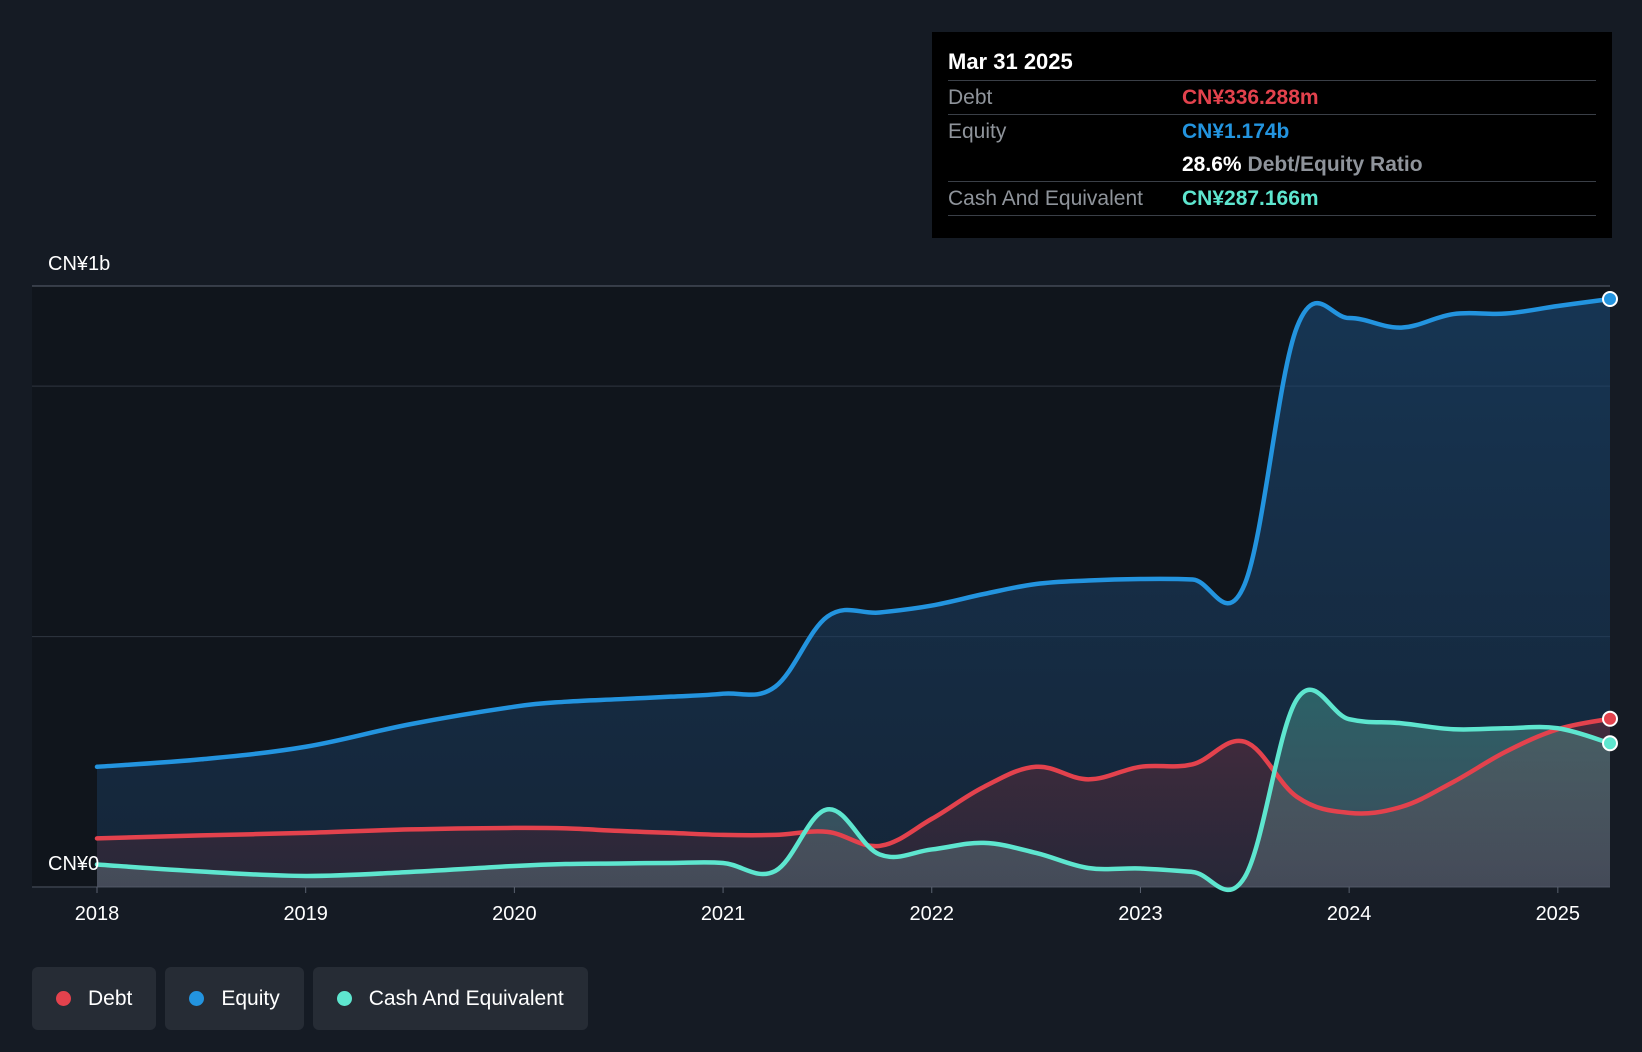 This screenshot has height=1052, width=1642. I want to click on x-tick-label: 2024, so click(1349, 914).